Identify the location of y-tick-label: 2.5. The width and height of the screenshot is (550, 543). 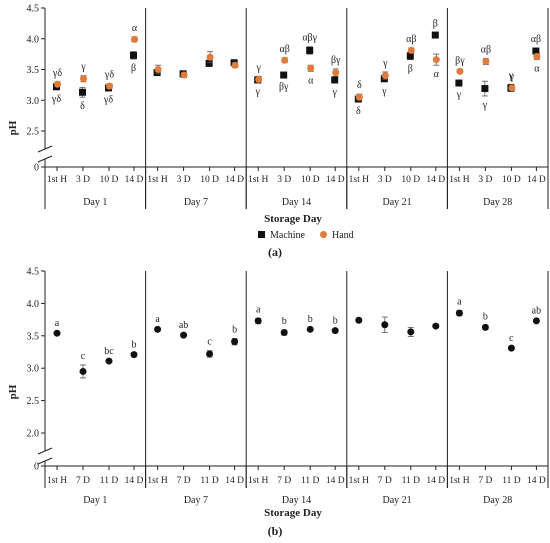
(33, 401).